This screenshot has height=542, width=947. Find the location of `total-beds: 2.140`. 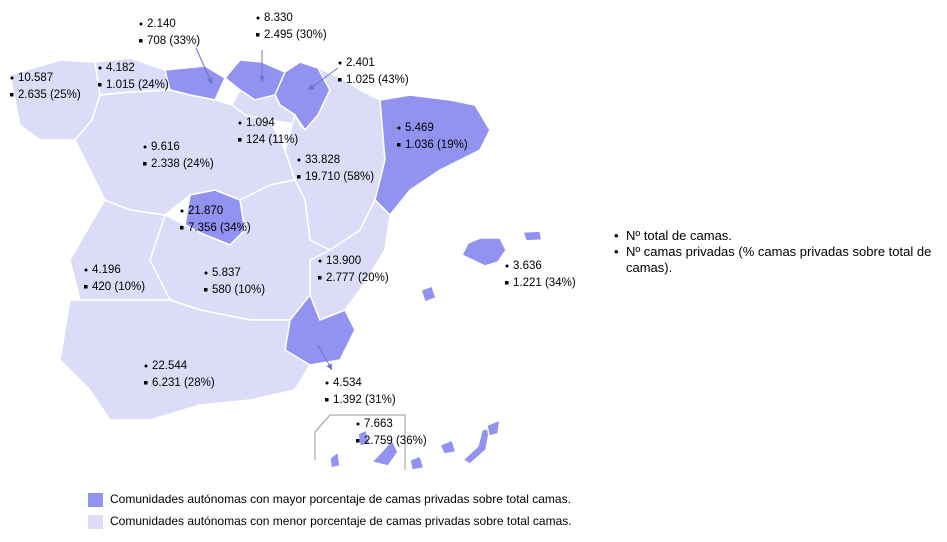

total-beds: 2.140 is located at coordinates (161, 24).